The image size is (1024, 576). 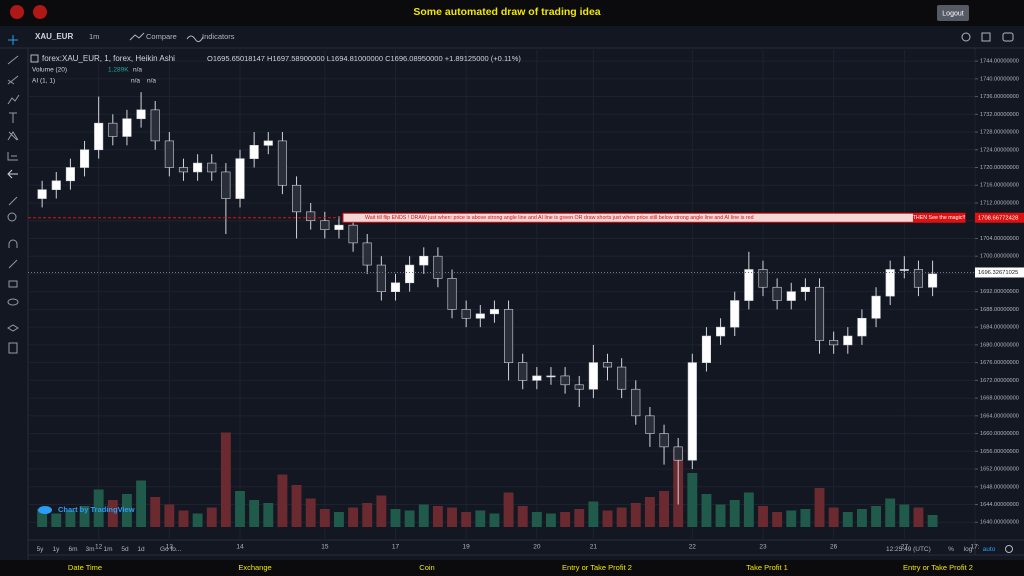 I want to click on footer-label: Entry or Take Profit 2, so click(x=938, y=567).